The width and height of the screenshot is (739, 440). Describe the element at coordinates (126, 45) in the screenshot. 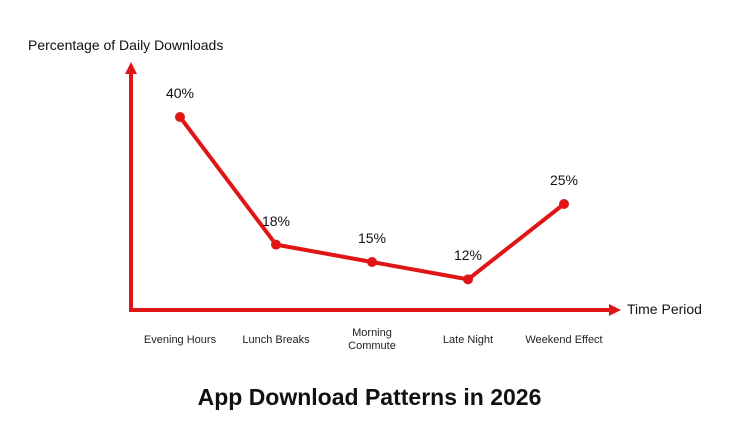

I see `y-axis-label: Percentage of Daily Downloads` at that location.